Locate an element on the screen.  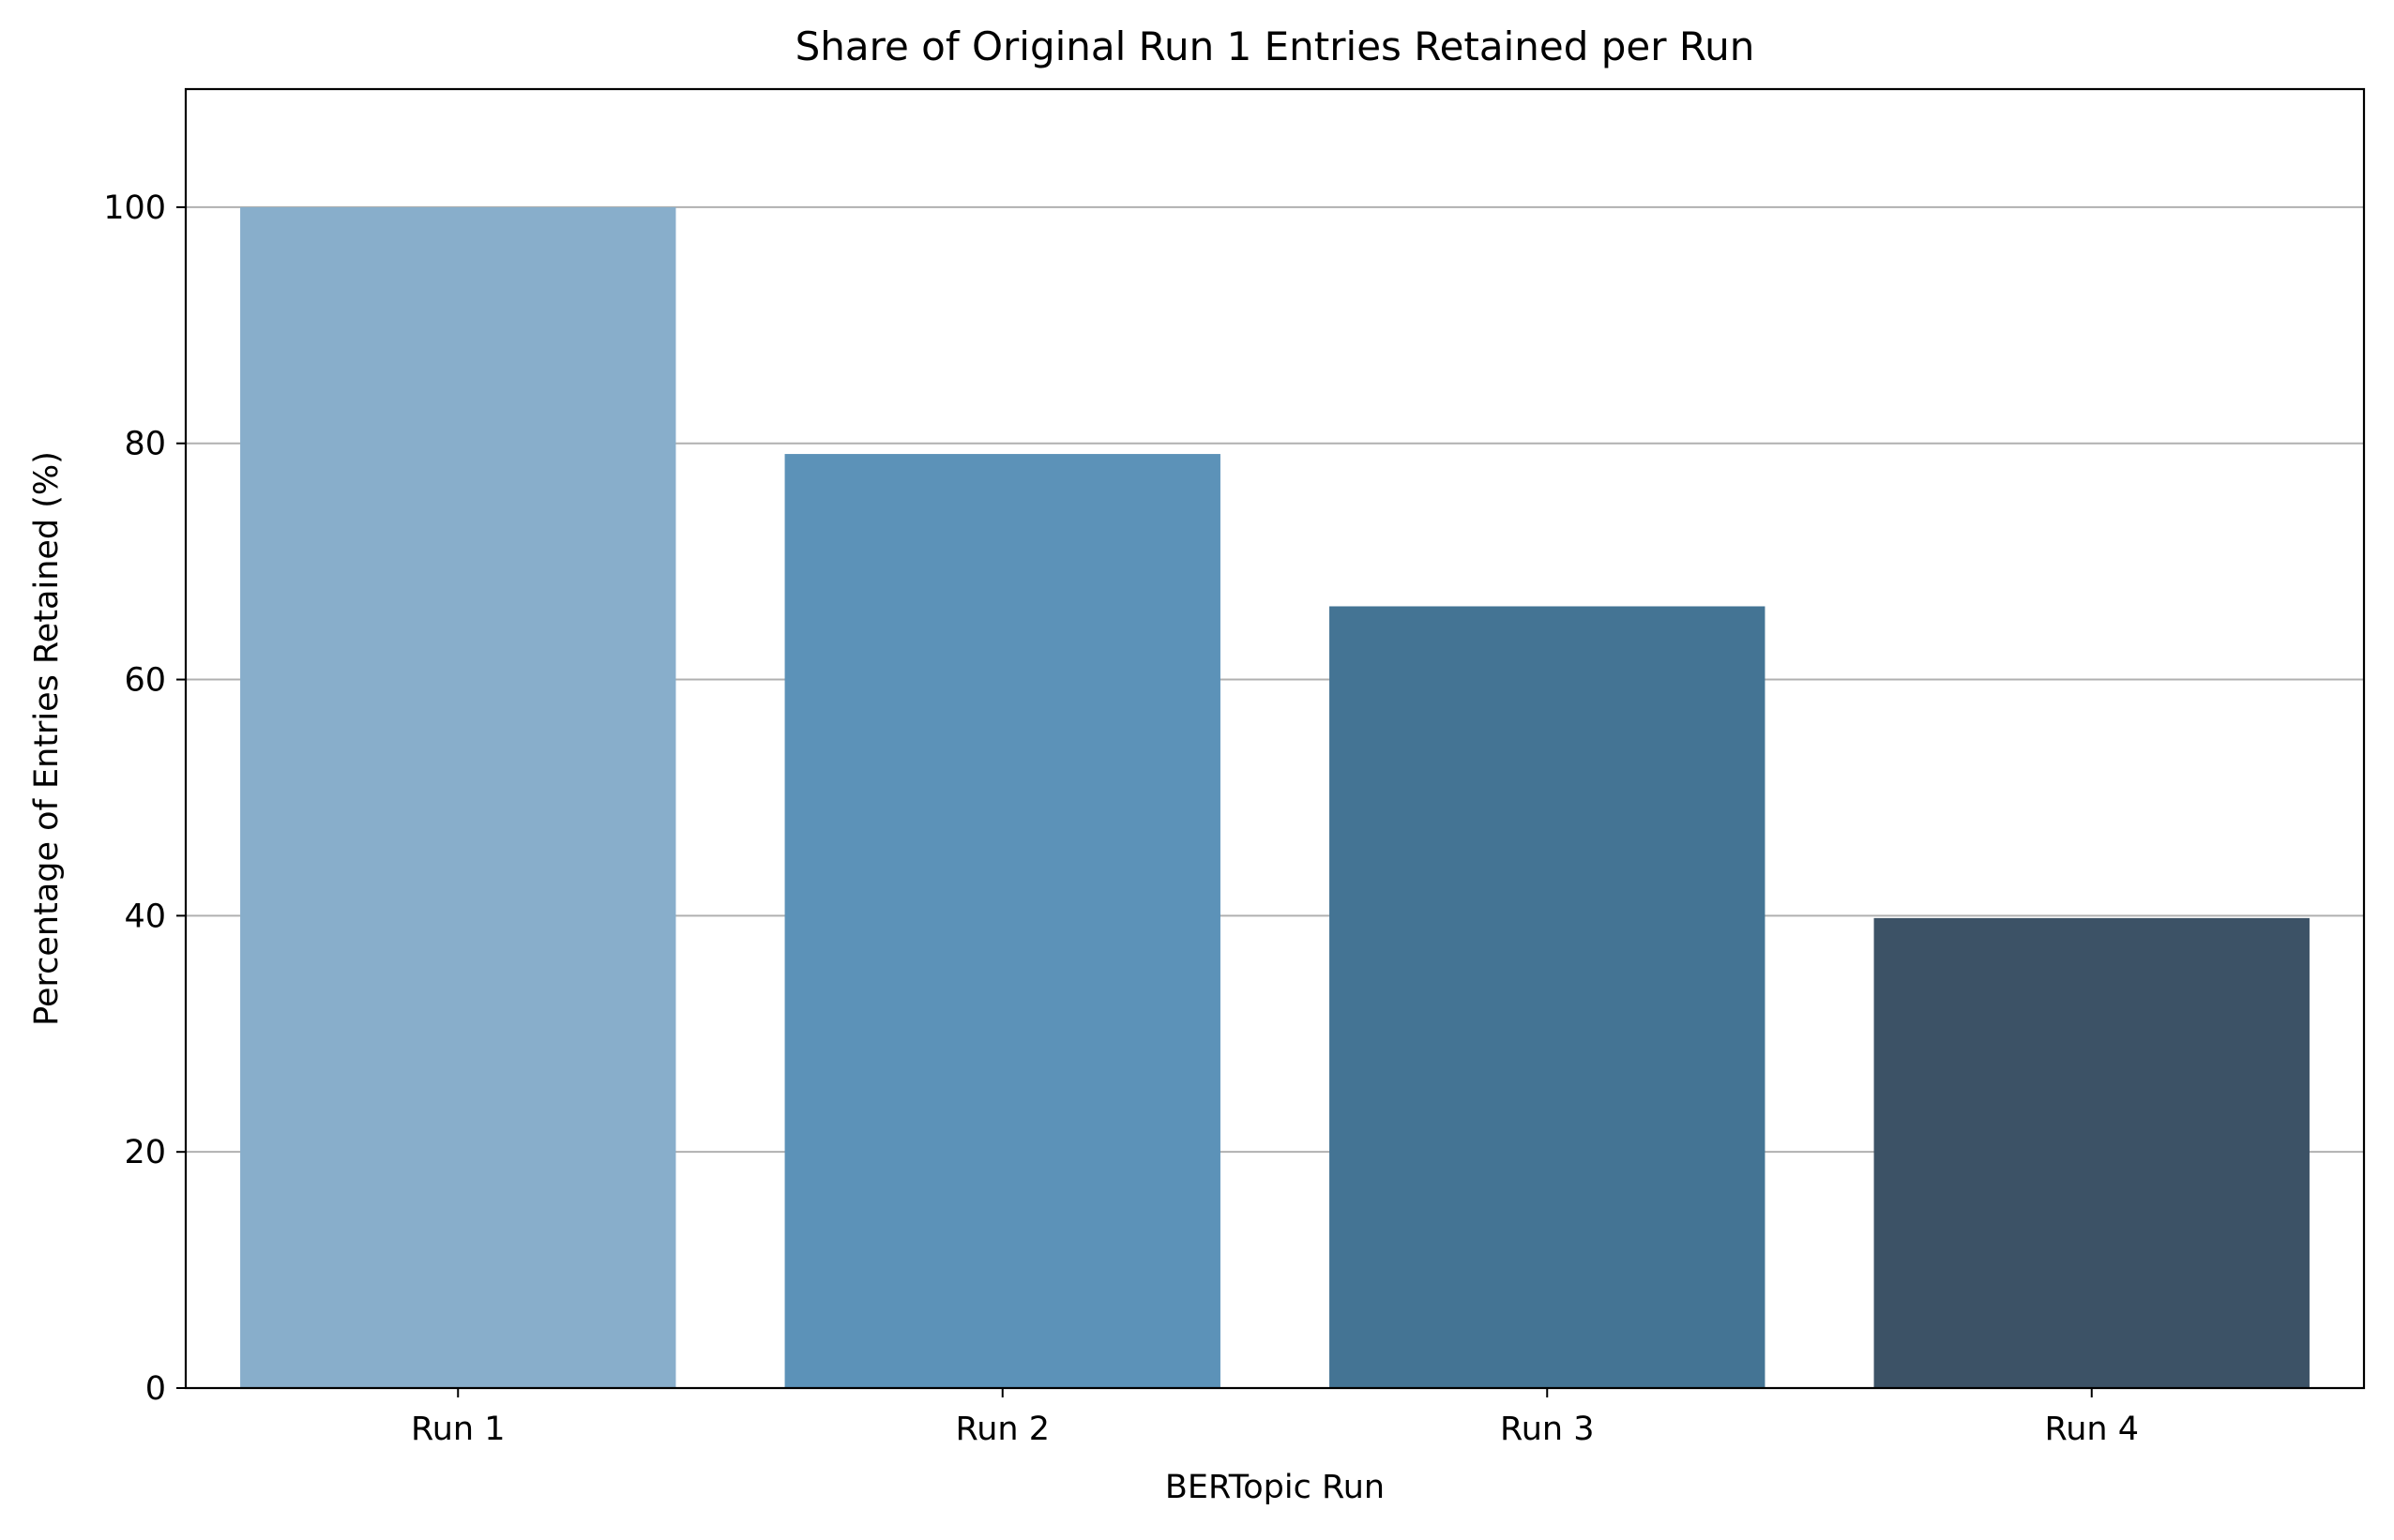
y-axis-ticks: 0 20 40 60 80 100 is located at coordinates (144, 798).